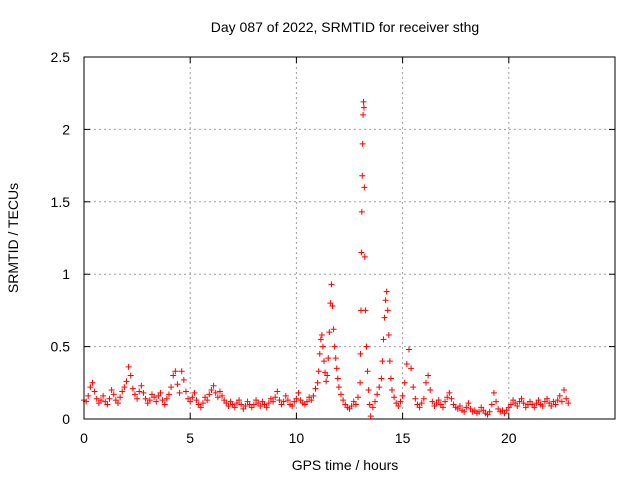  Describe the element at coordinates (13, 238) in the screenshot. I see `y-axis-label: SRMTID / TECUs` at that location.